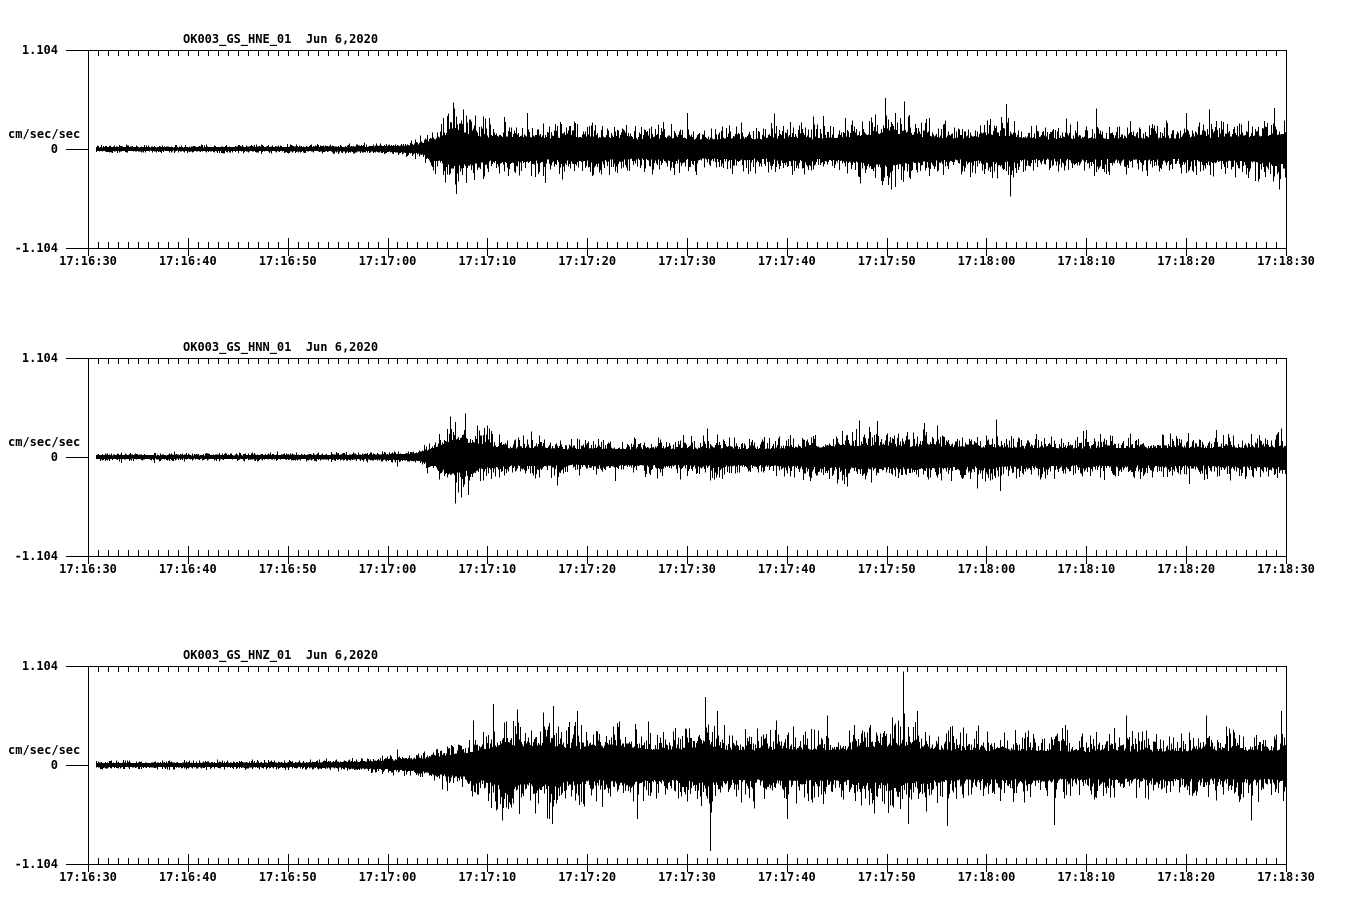 The image size is (1358, 924). Describe the element at coordinates (281, 347) in the screenshot. I see `plot-title: OK003_GS_HNN_01 Jun 6,2020` at that location.